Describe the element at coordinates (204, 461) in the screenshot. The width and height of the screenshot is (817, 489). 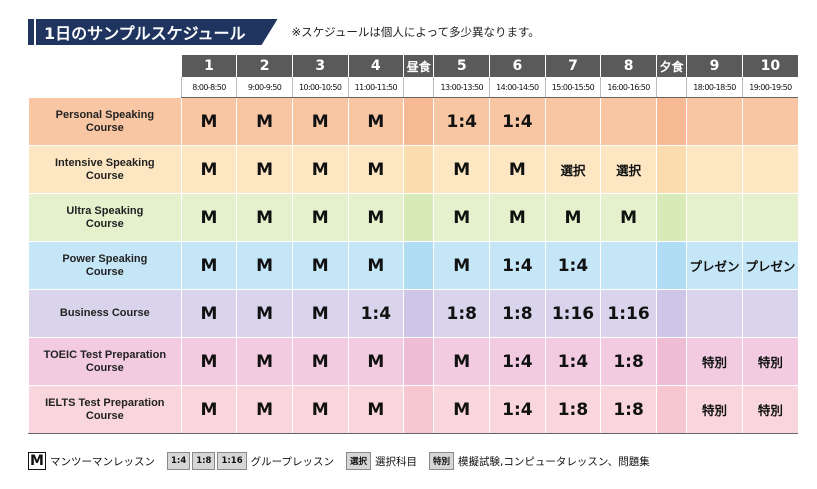
I see `legend-group-box-1-8: 1:8` at that location.